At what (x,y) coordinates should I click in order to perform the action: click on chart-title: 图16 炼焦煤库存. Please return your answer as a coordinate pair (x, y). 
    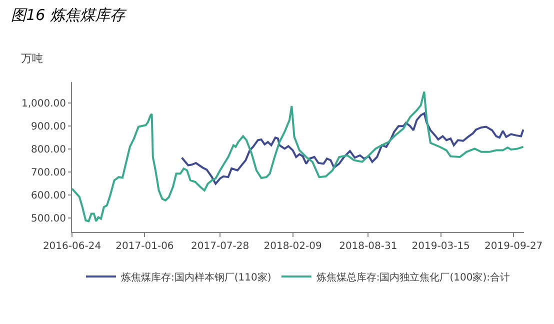
    Looking at the image, I should click on (69, 15).